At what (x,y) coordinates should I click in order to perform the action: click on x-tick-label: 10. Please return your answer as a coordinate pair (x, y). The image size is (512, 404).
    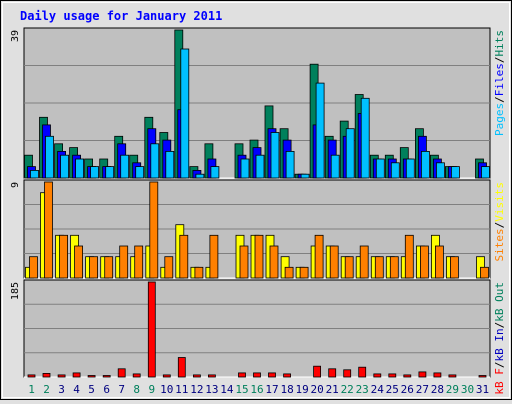
    Looking at the image, I should click on (166, 389).